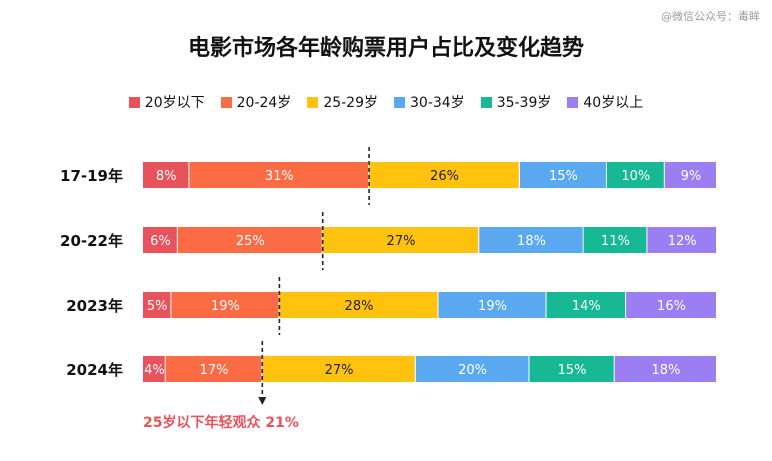 The width and height of the screenshot is (772, 461). I want to click on legend-label: 20岁以下, so click(174, 103).